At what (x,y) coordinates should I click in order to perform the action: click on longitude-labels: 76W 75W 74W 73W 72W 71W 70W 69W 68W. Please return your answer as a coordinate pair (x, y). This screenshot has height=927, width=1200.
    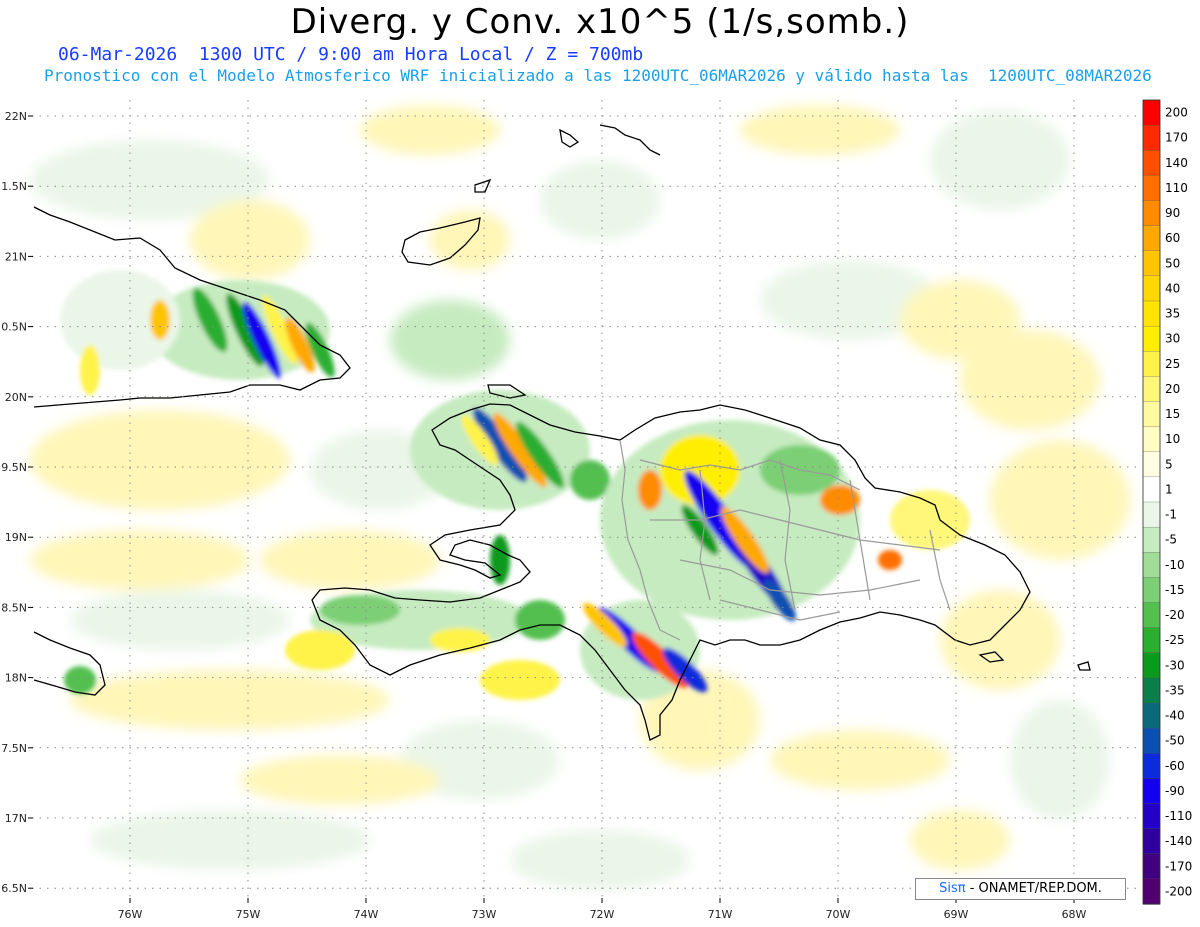
    Looking at the image, I should click on (602, 914).